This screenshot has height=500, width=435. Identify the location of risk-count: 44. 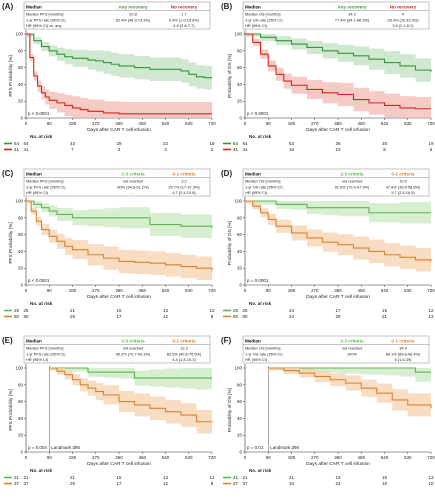
(292, 316).